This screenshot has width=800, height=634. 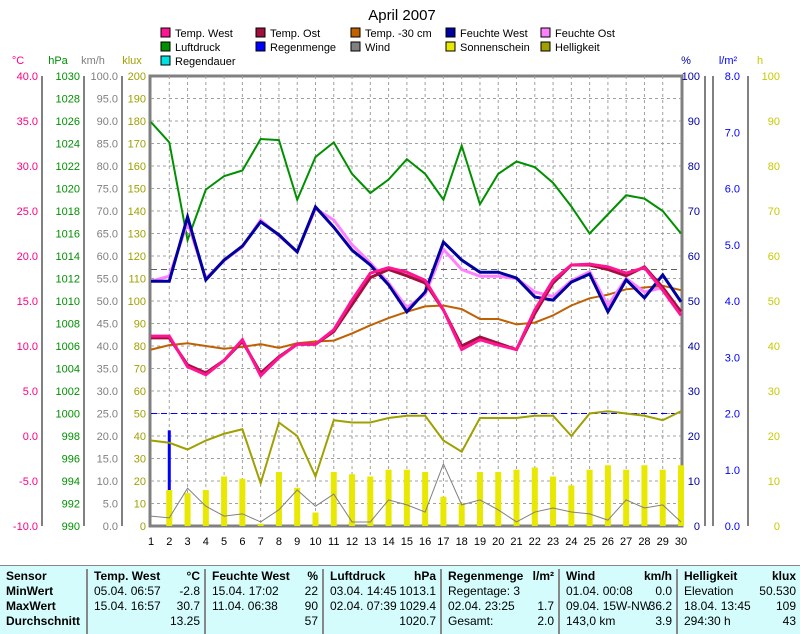 What do you see at coordinates (71, 437) in the screenshot?
I see `axis-tick-pressure: 998` at bounding box center [71, 437].